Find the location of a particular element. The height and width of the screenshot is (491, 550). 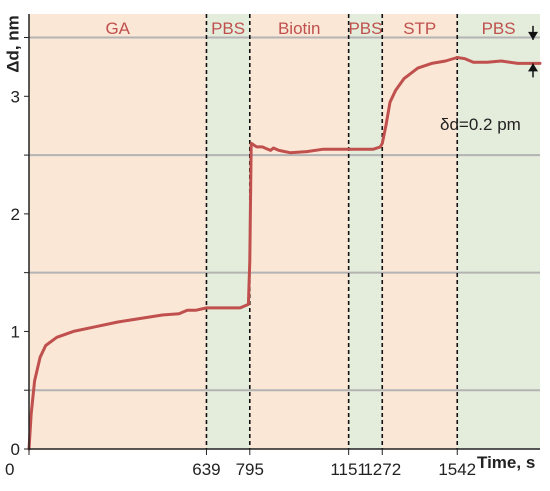

y-tick-label: 3 is located at coordinates (15, 96).